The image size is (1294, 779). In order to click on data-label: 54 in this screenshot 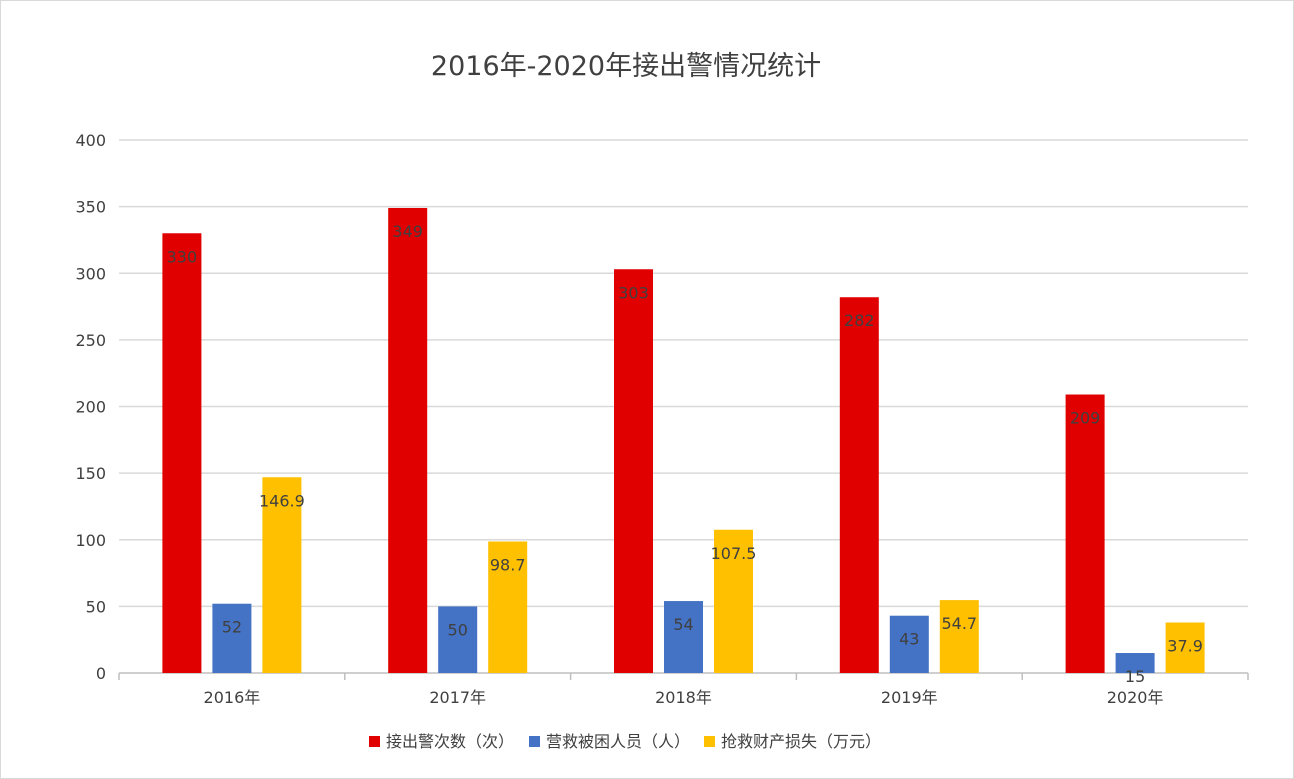, I will do `click(683, 624)`.